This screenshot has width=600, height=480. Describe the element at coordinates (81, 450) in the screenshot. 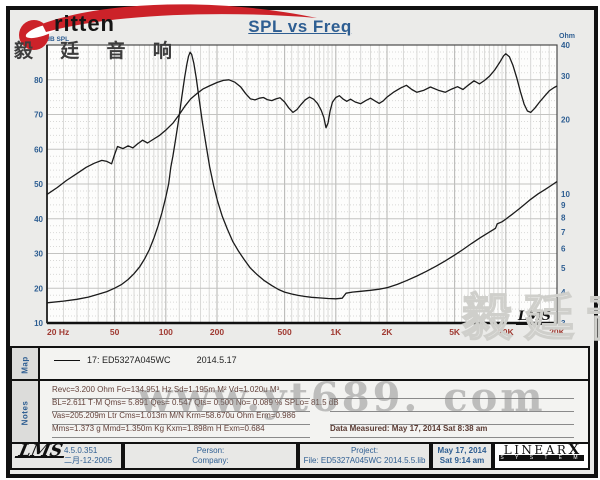

I see `app-version: 4.5.0.351` at that location.